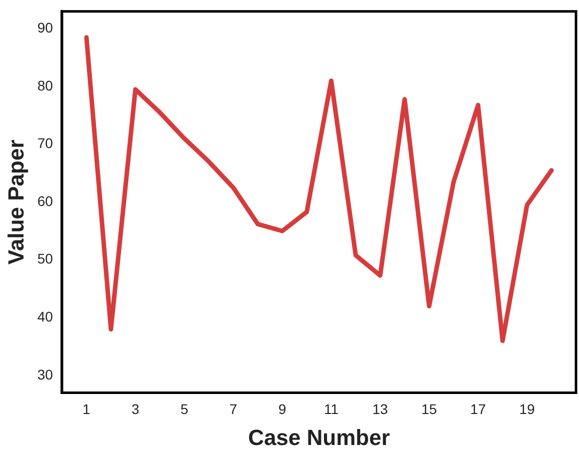  Describe the element at coordinates (233, 409) in the screenshot. I see `x-tick-label: 7` at that location.